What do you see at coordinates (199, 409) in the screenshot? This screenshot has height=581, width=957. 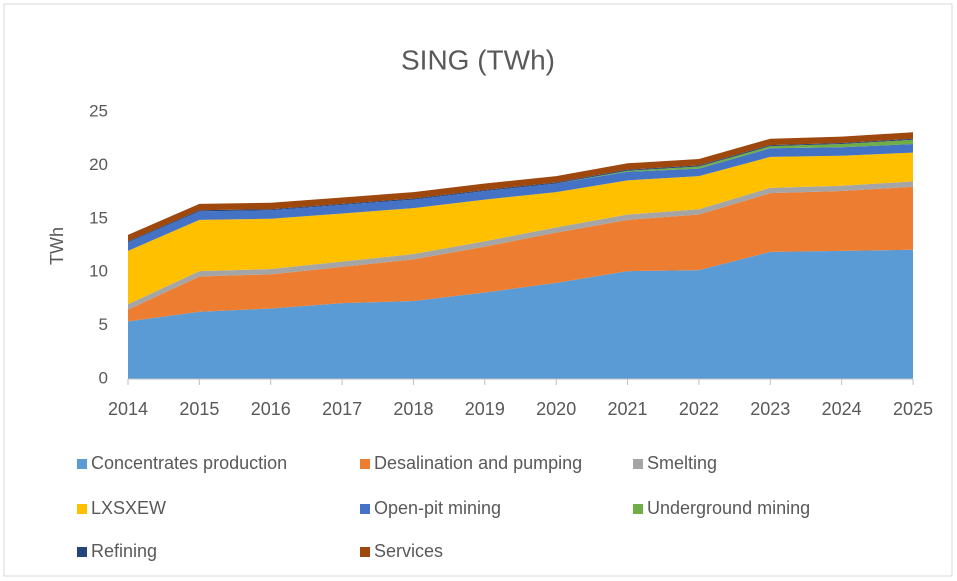 I see `x-tick-label: 2015` at bounding box center [199, 409].